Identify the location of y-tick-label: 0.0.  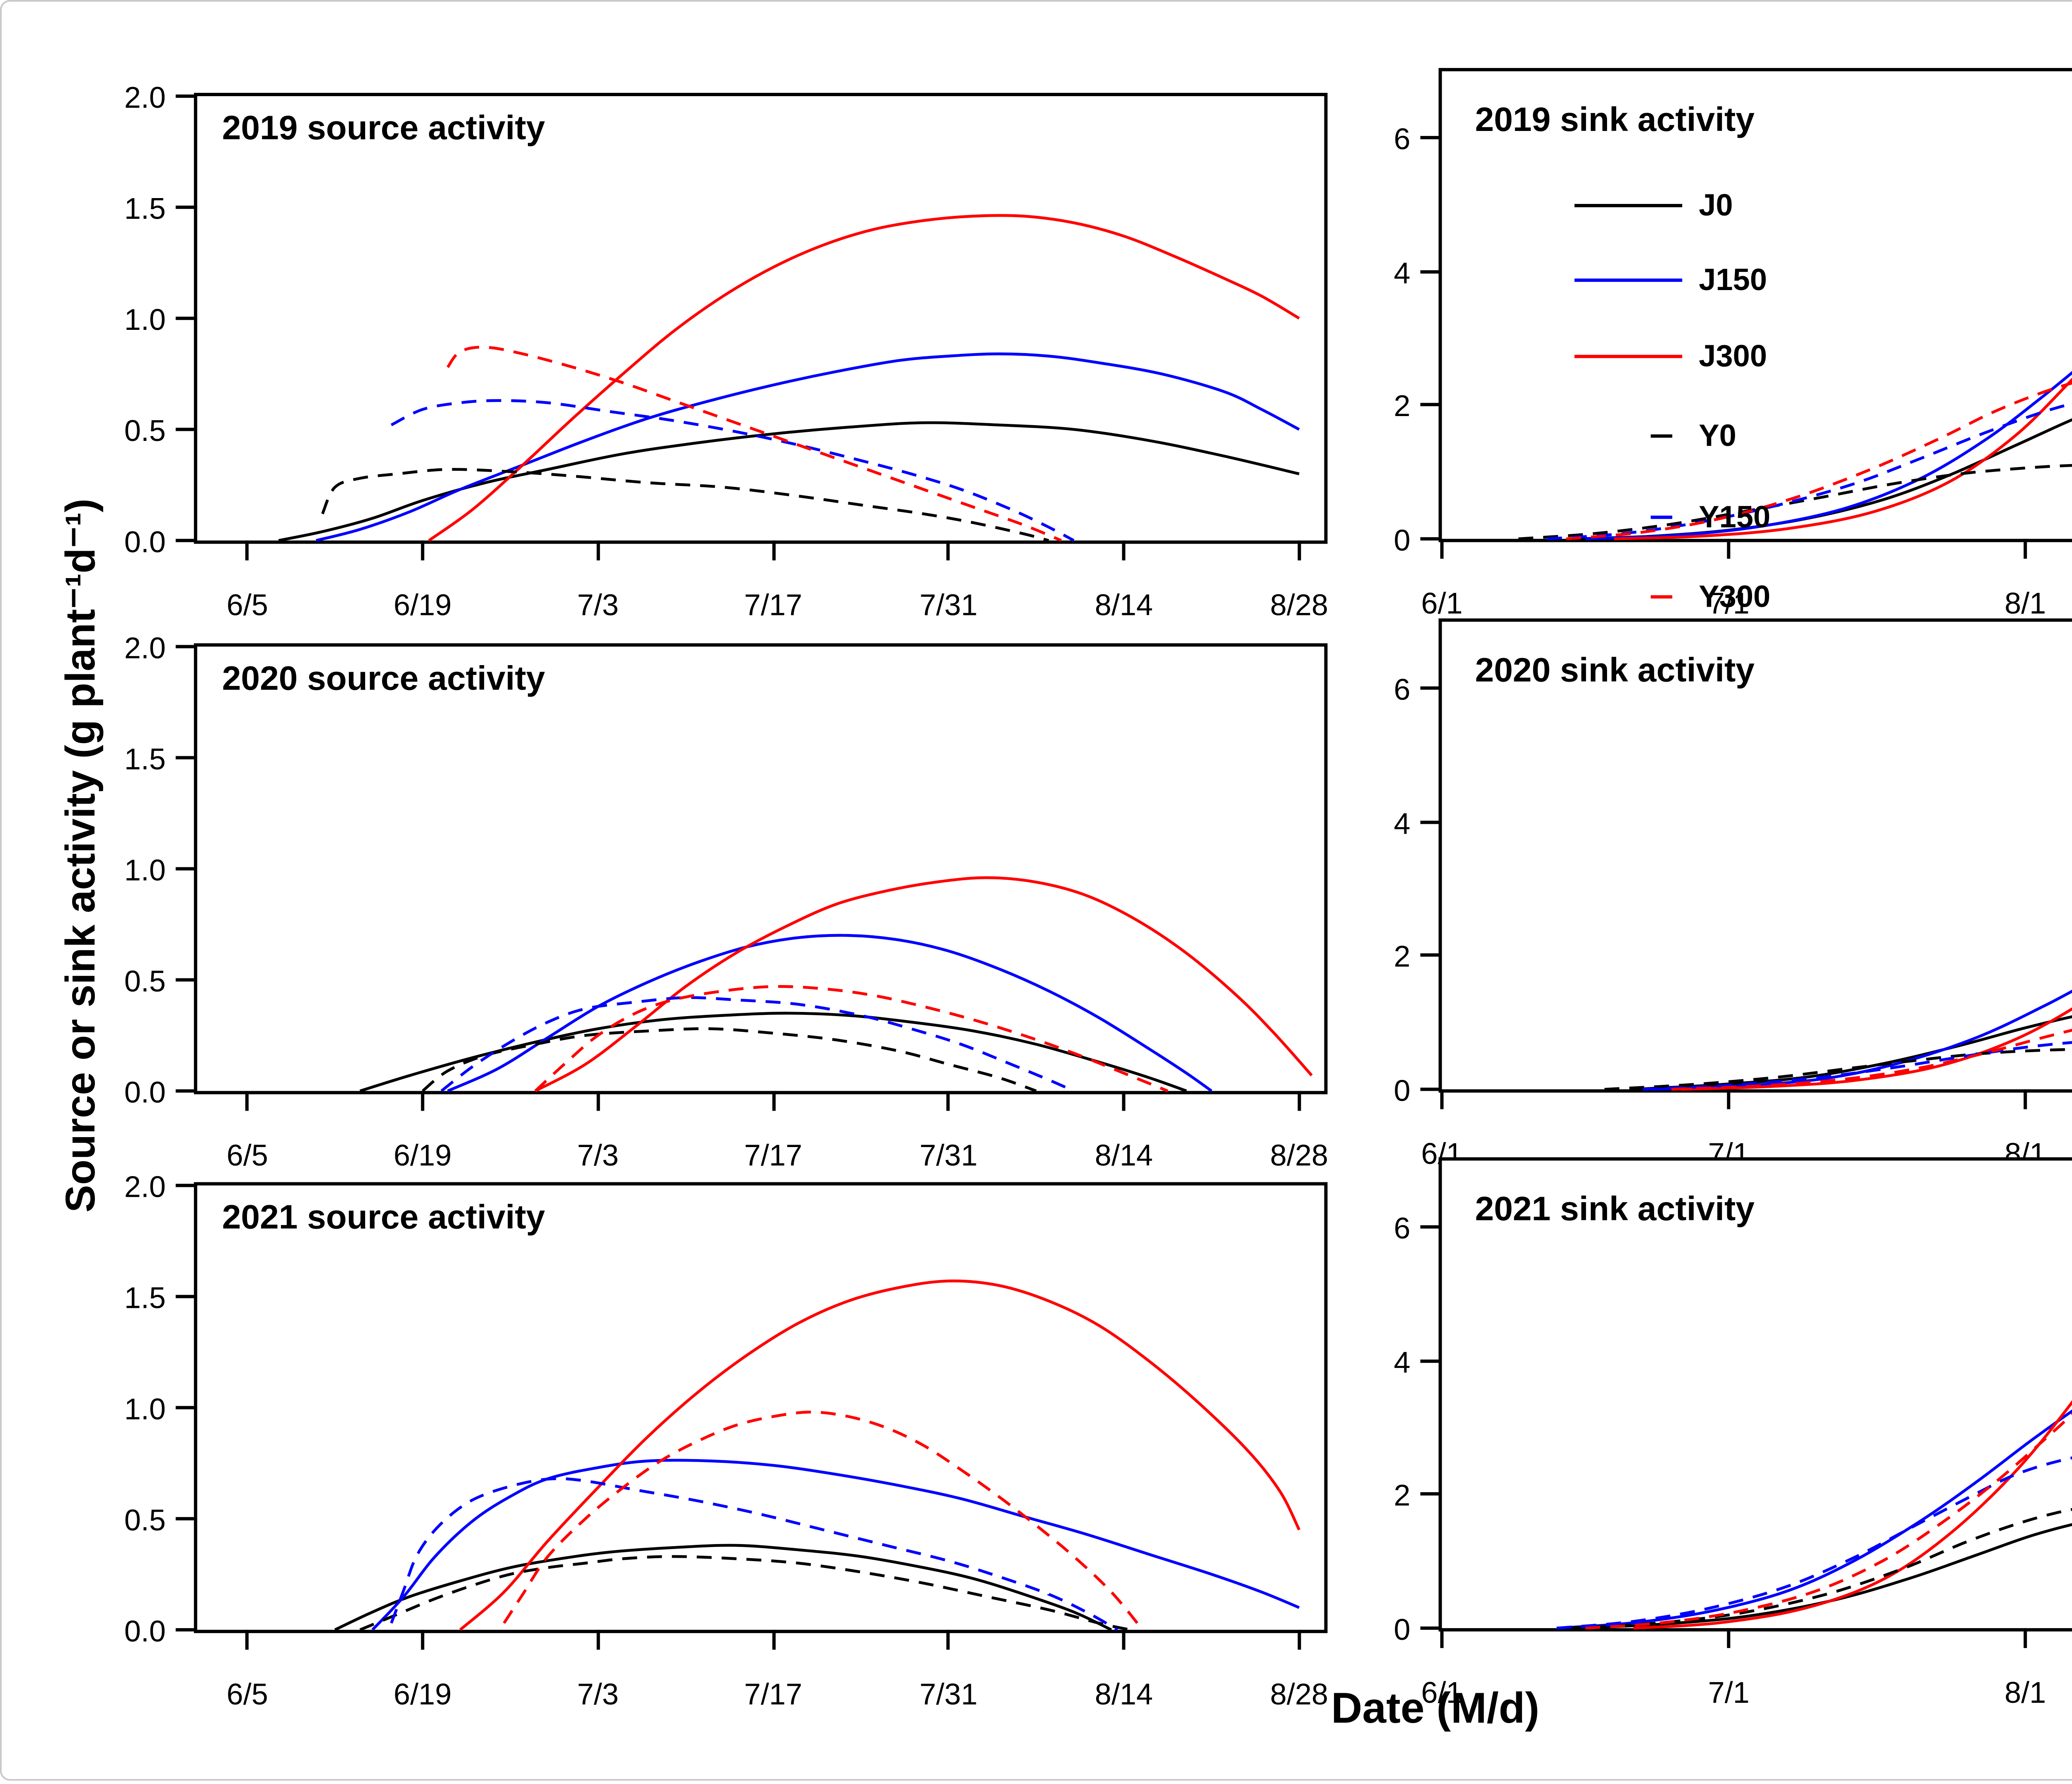
(145, 542).